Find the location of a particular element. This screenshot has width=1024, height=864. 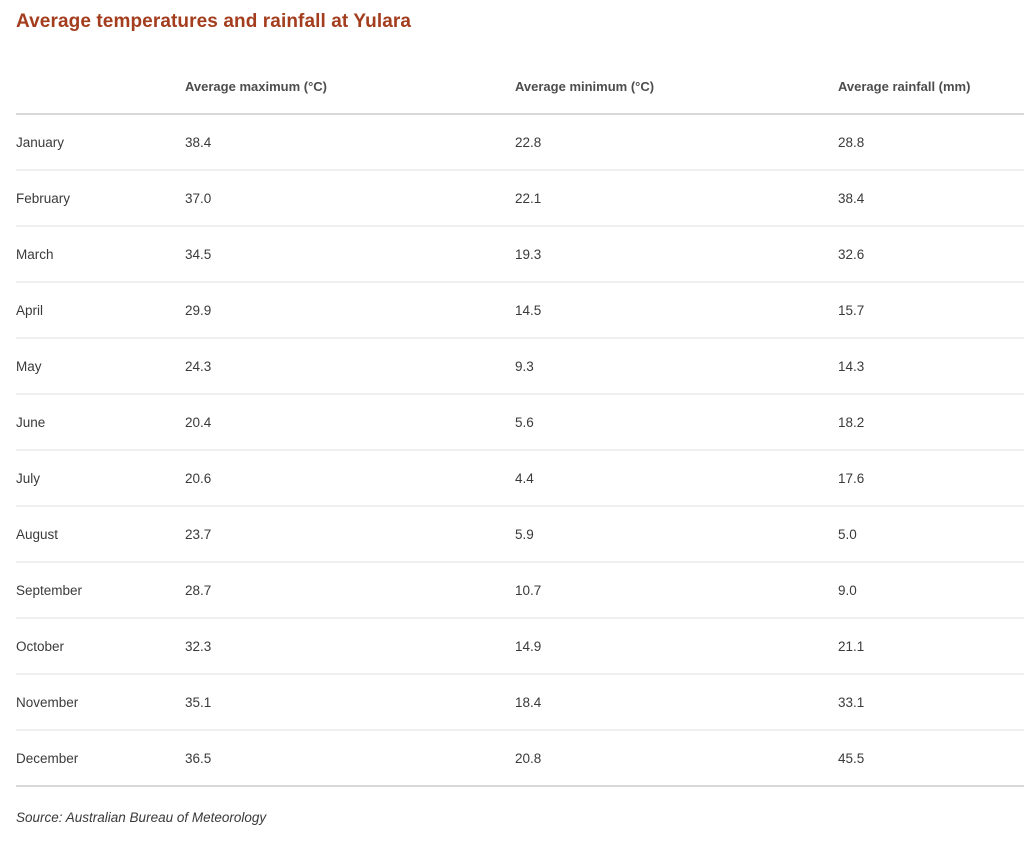

max-temp-cell: 20.4 is located at coordinates (198, 422).